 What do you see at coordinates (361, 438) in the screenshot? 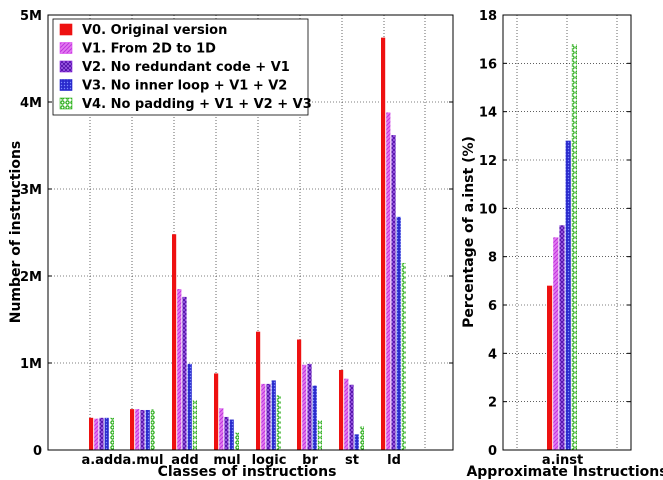
I see `bar-st-s4` at bounding box center [361, 438].